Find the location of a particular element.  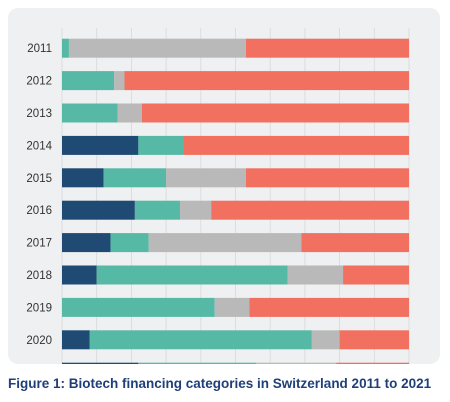

category-label: 2017 is located at coordinates (39, 244).